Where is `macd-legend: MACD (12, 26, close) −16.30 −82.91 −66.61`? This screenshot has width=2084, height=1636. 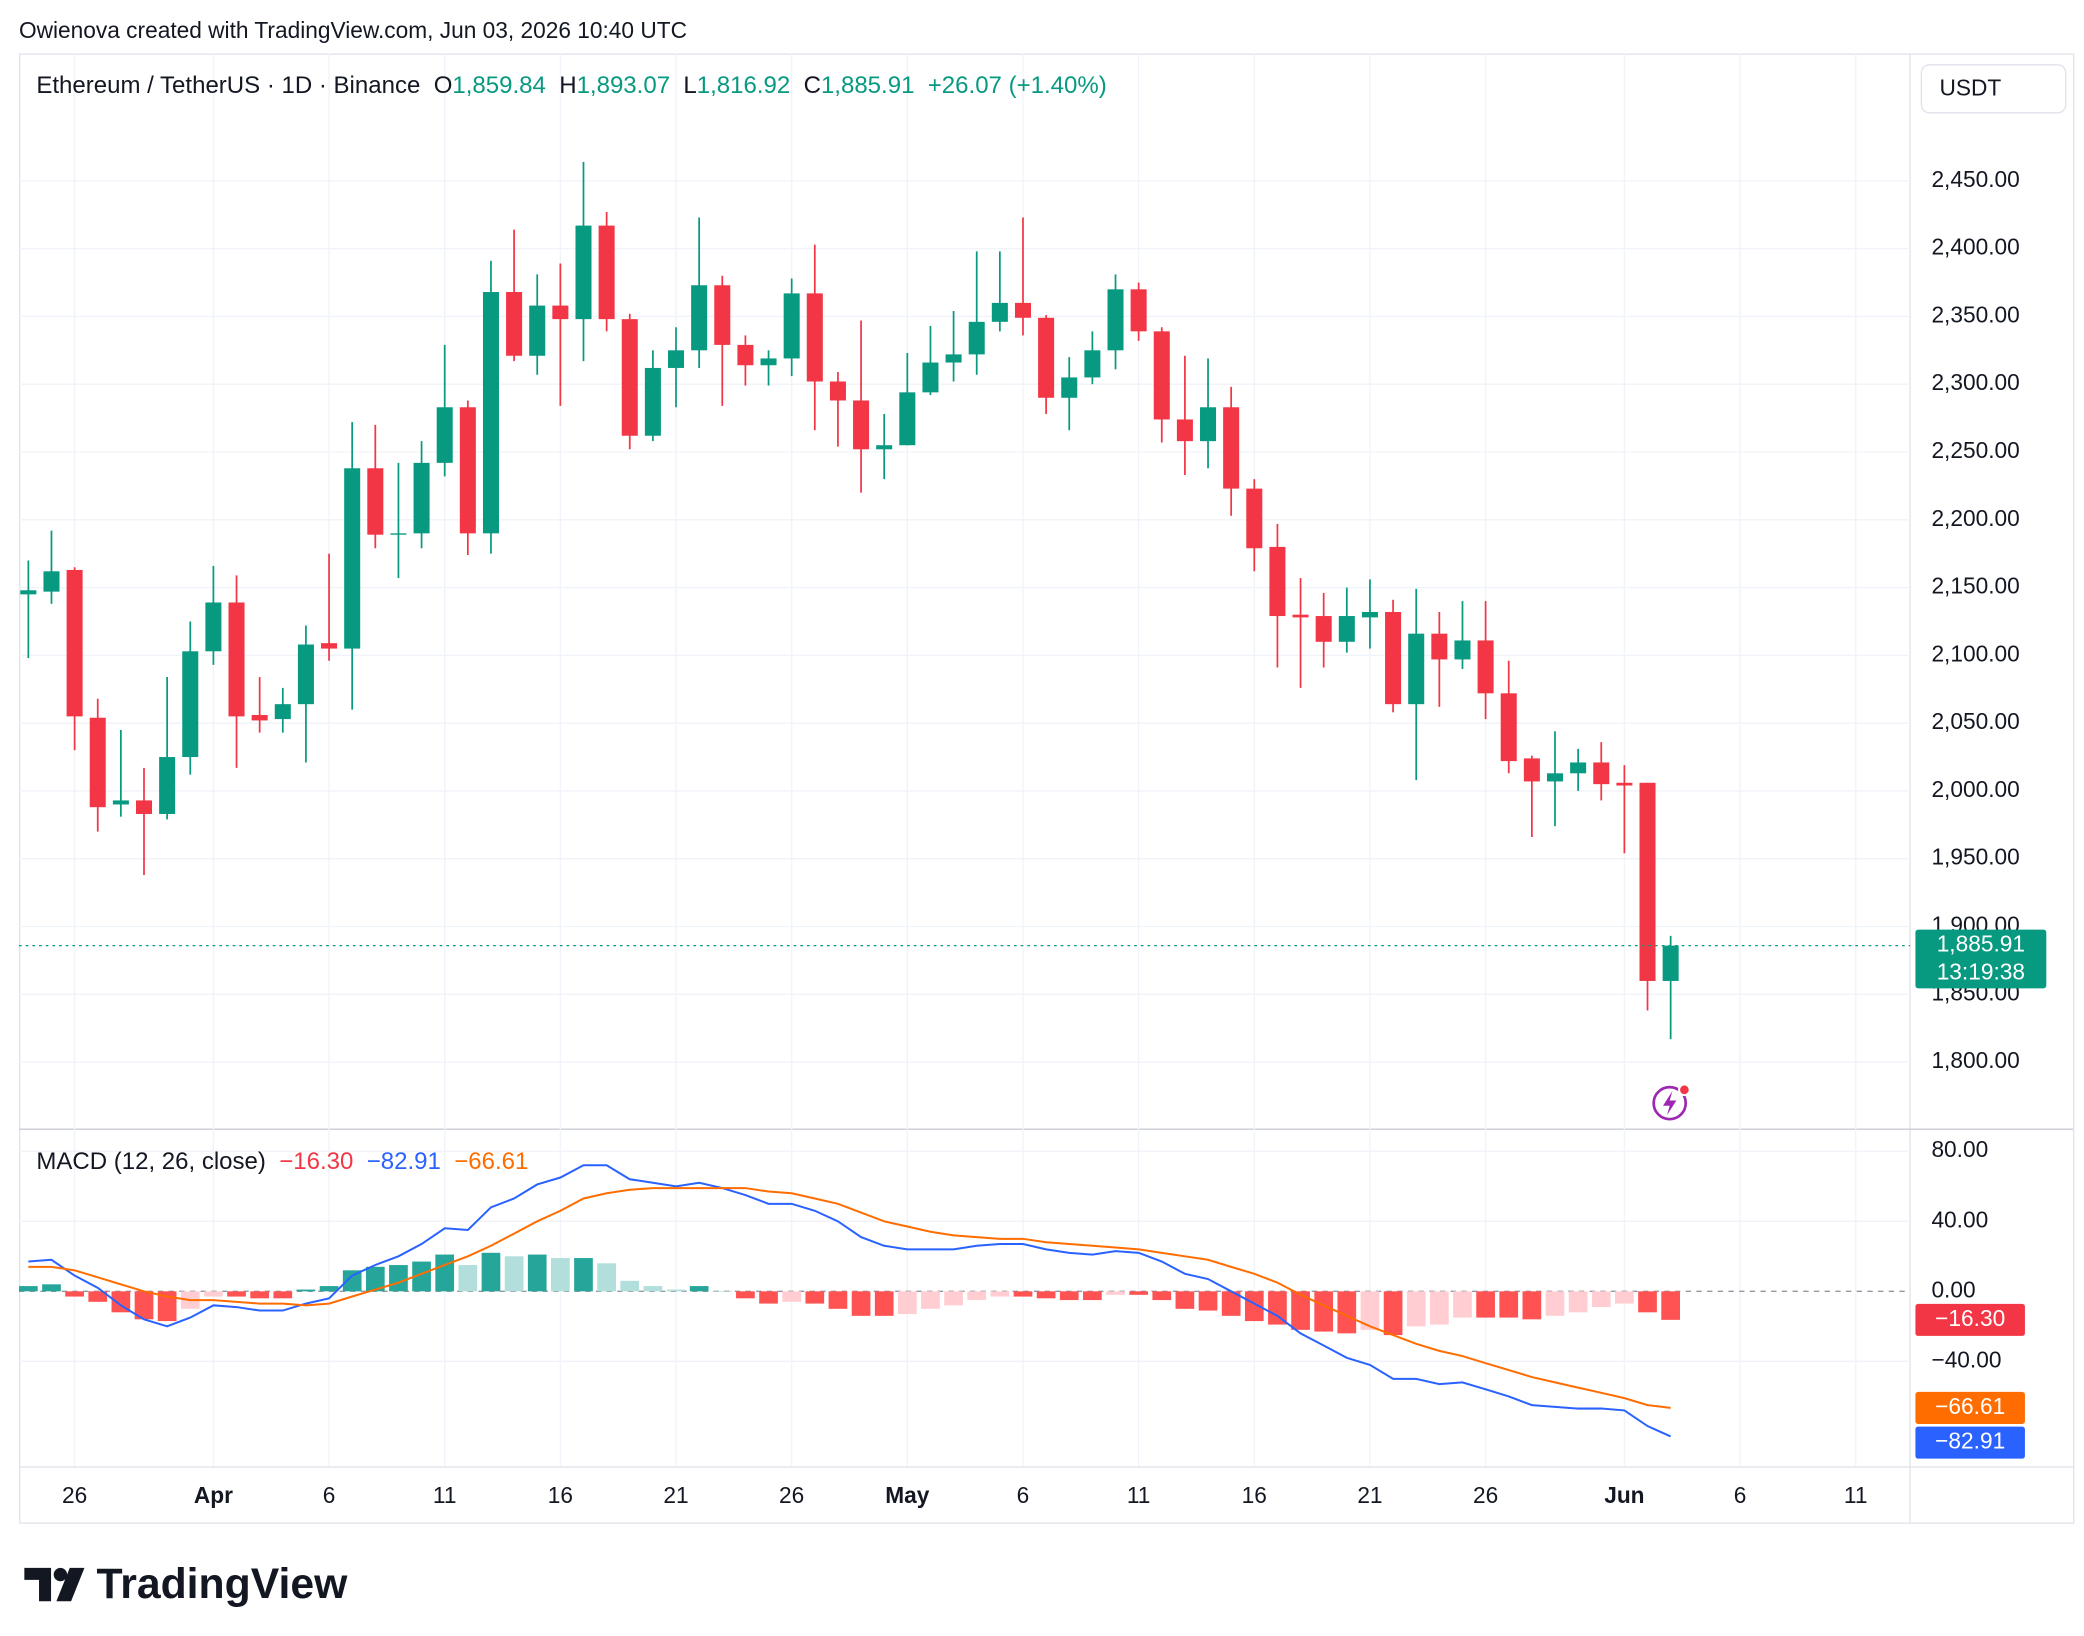 macd-legend: MACD (12, 26, close) −16.30 −82.91 −66.61 is located at coordinates (282, 1162).